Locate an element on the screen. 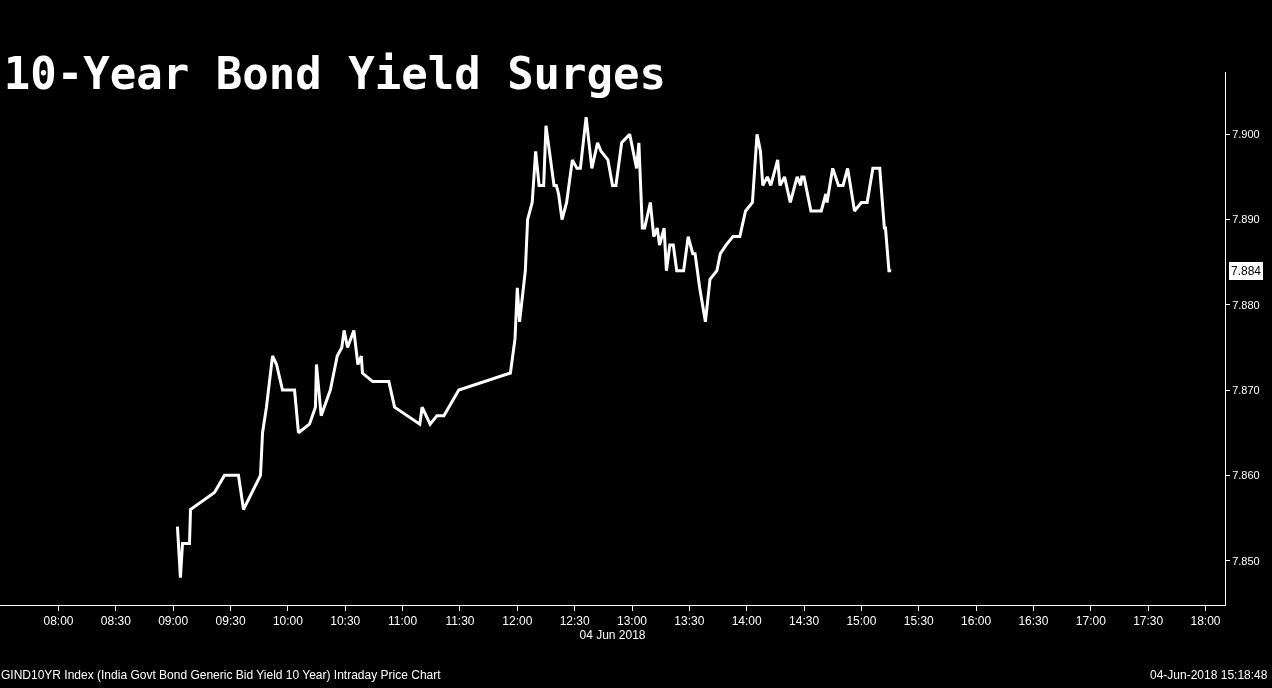 Image resolution: width=1272 pixels, height=688 pixels. x-tick-label: 16:00 is located at coordinates (976, 621).